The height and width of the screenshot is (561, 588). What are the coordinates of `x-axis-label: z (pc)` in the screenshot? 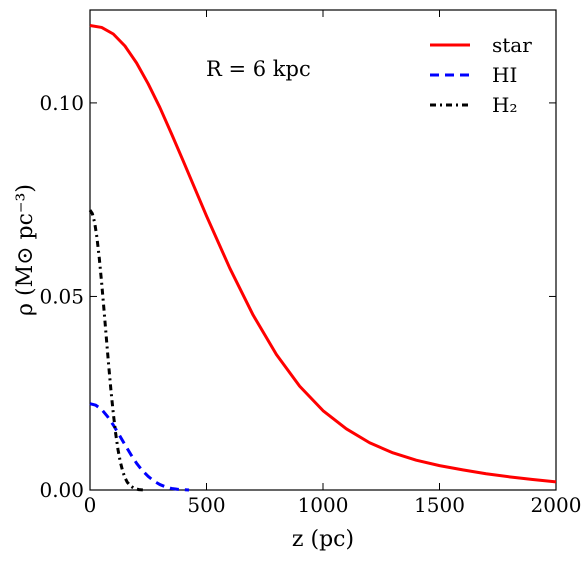 It's located at (323, 539).